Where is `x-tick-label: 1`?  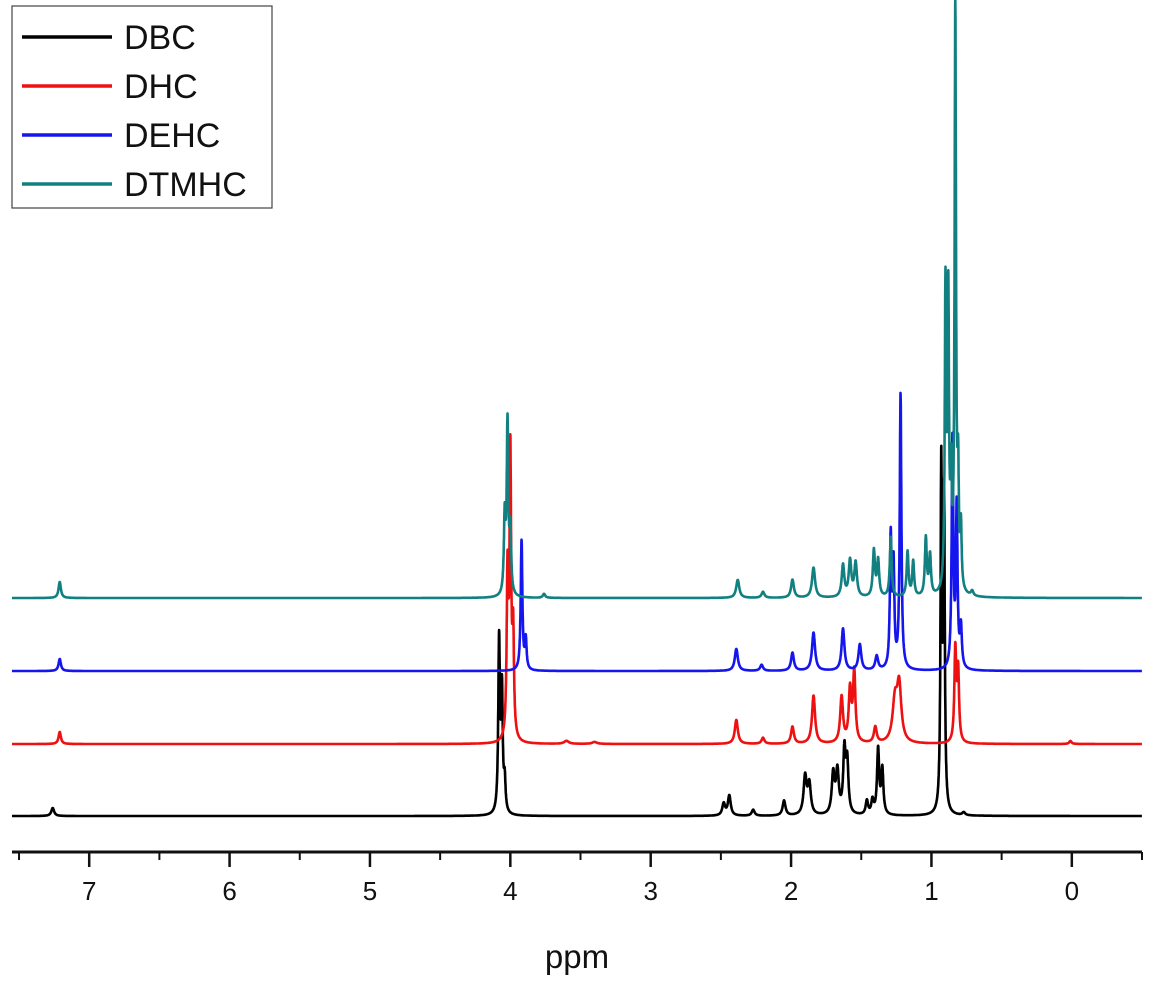 x-tick-label: 1 is located at coordinates (931, 891).